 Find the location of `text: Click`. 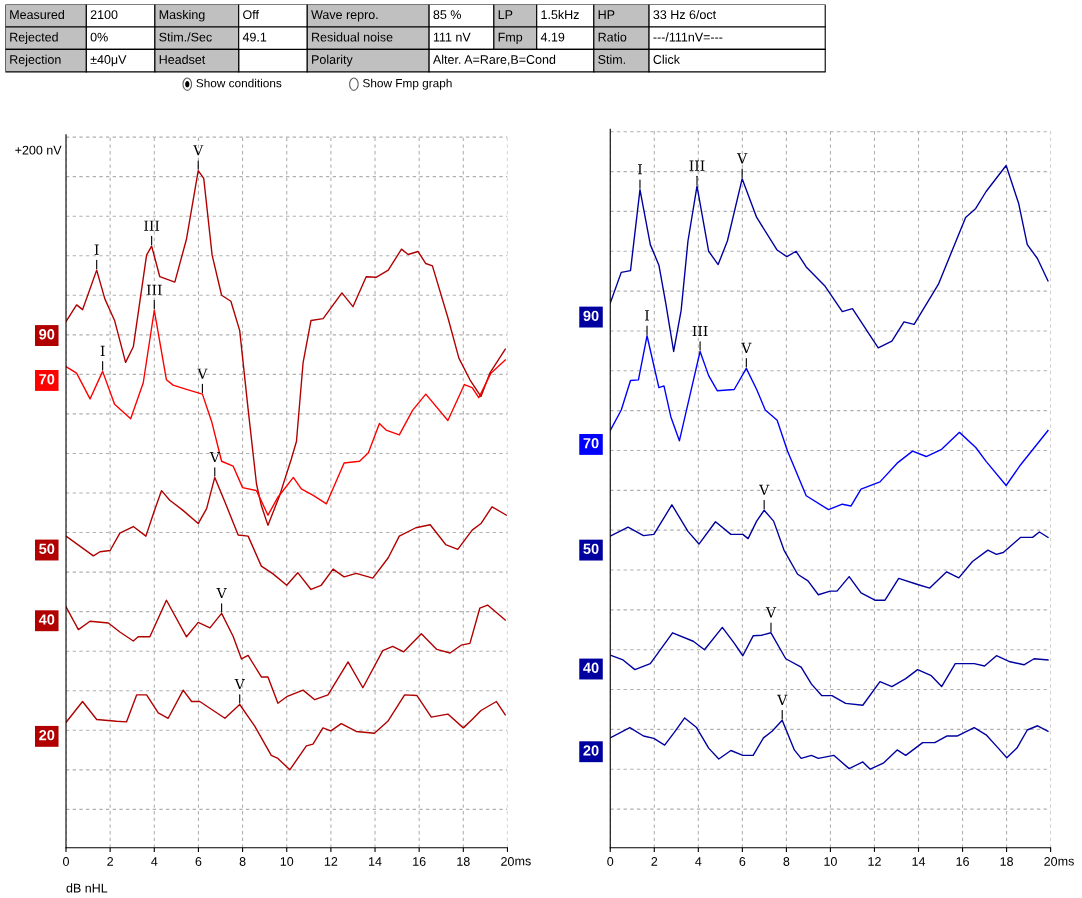

text: Click is located at coordinates (666, 59).